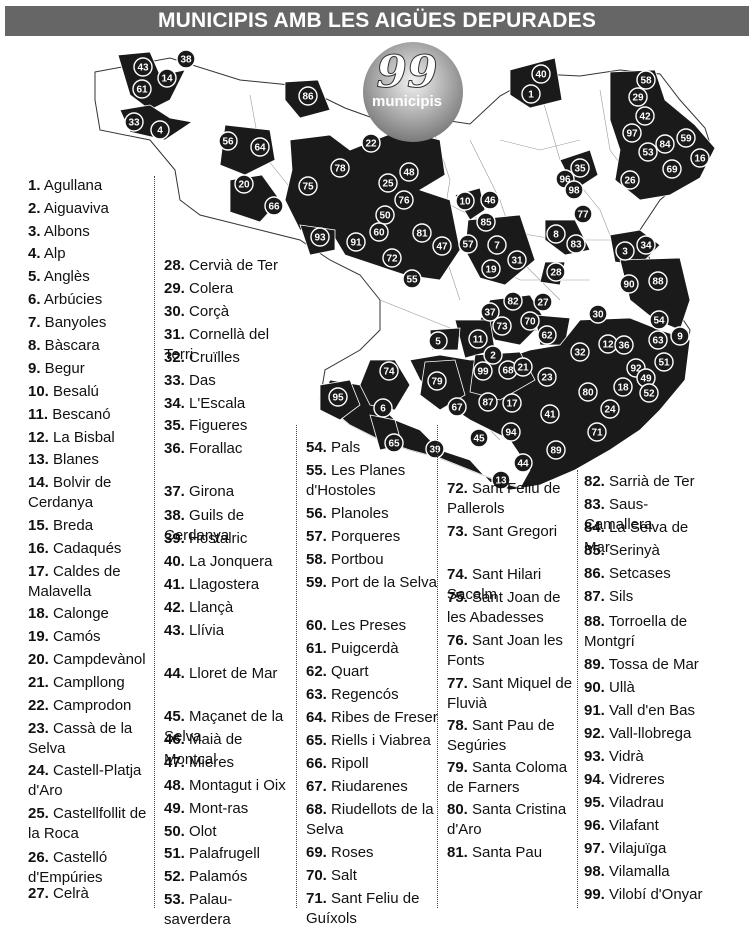 The width and height of the screenshot is (754, 930). What do you see at coordinates (457, 809) in the screenshot?
I see `item-number: 80.` at bounding box center [457, 809].